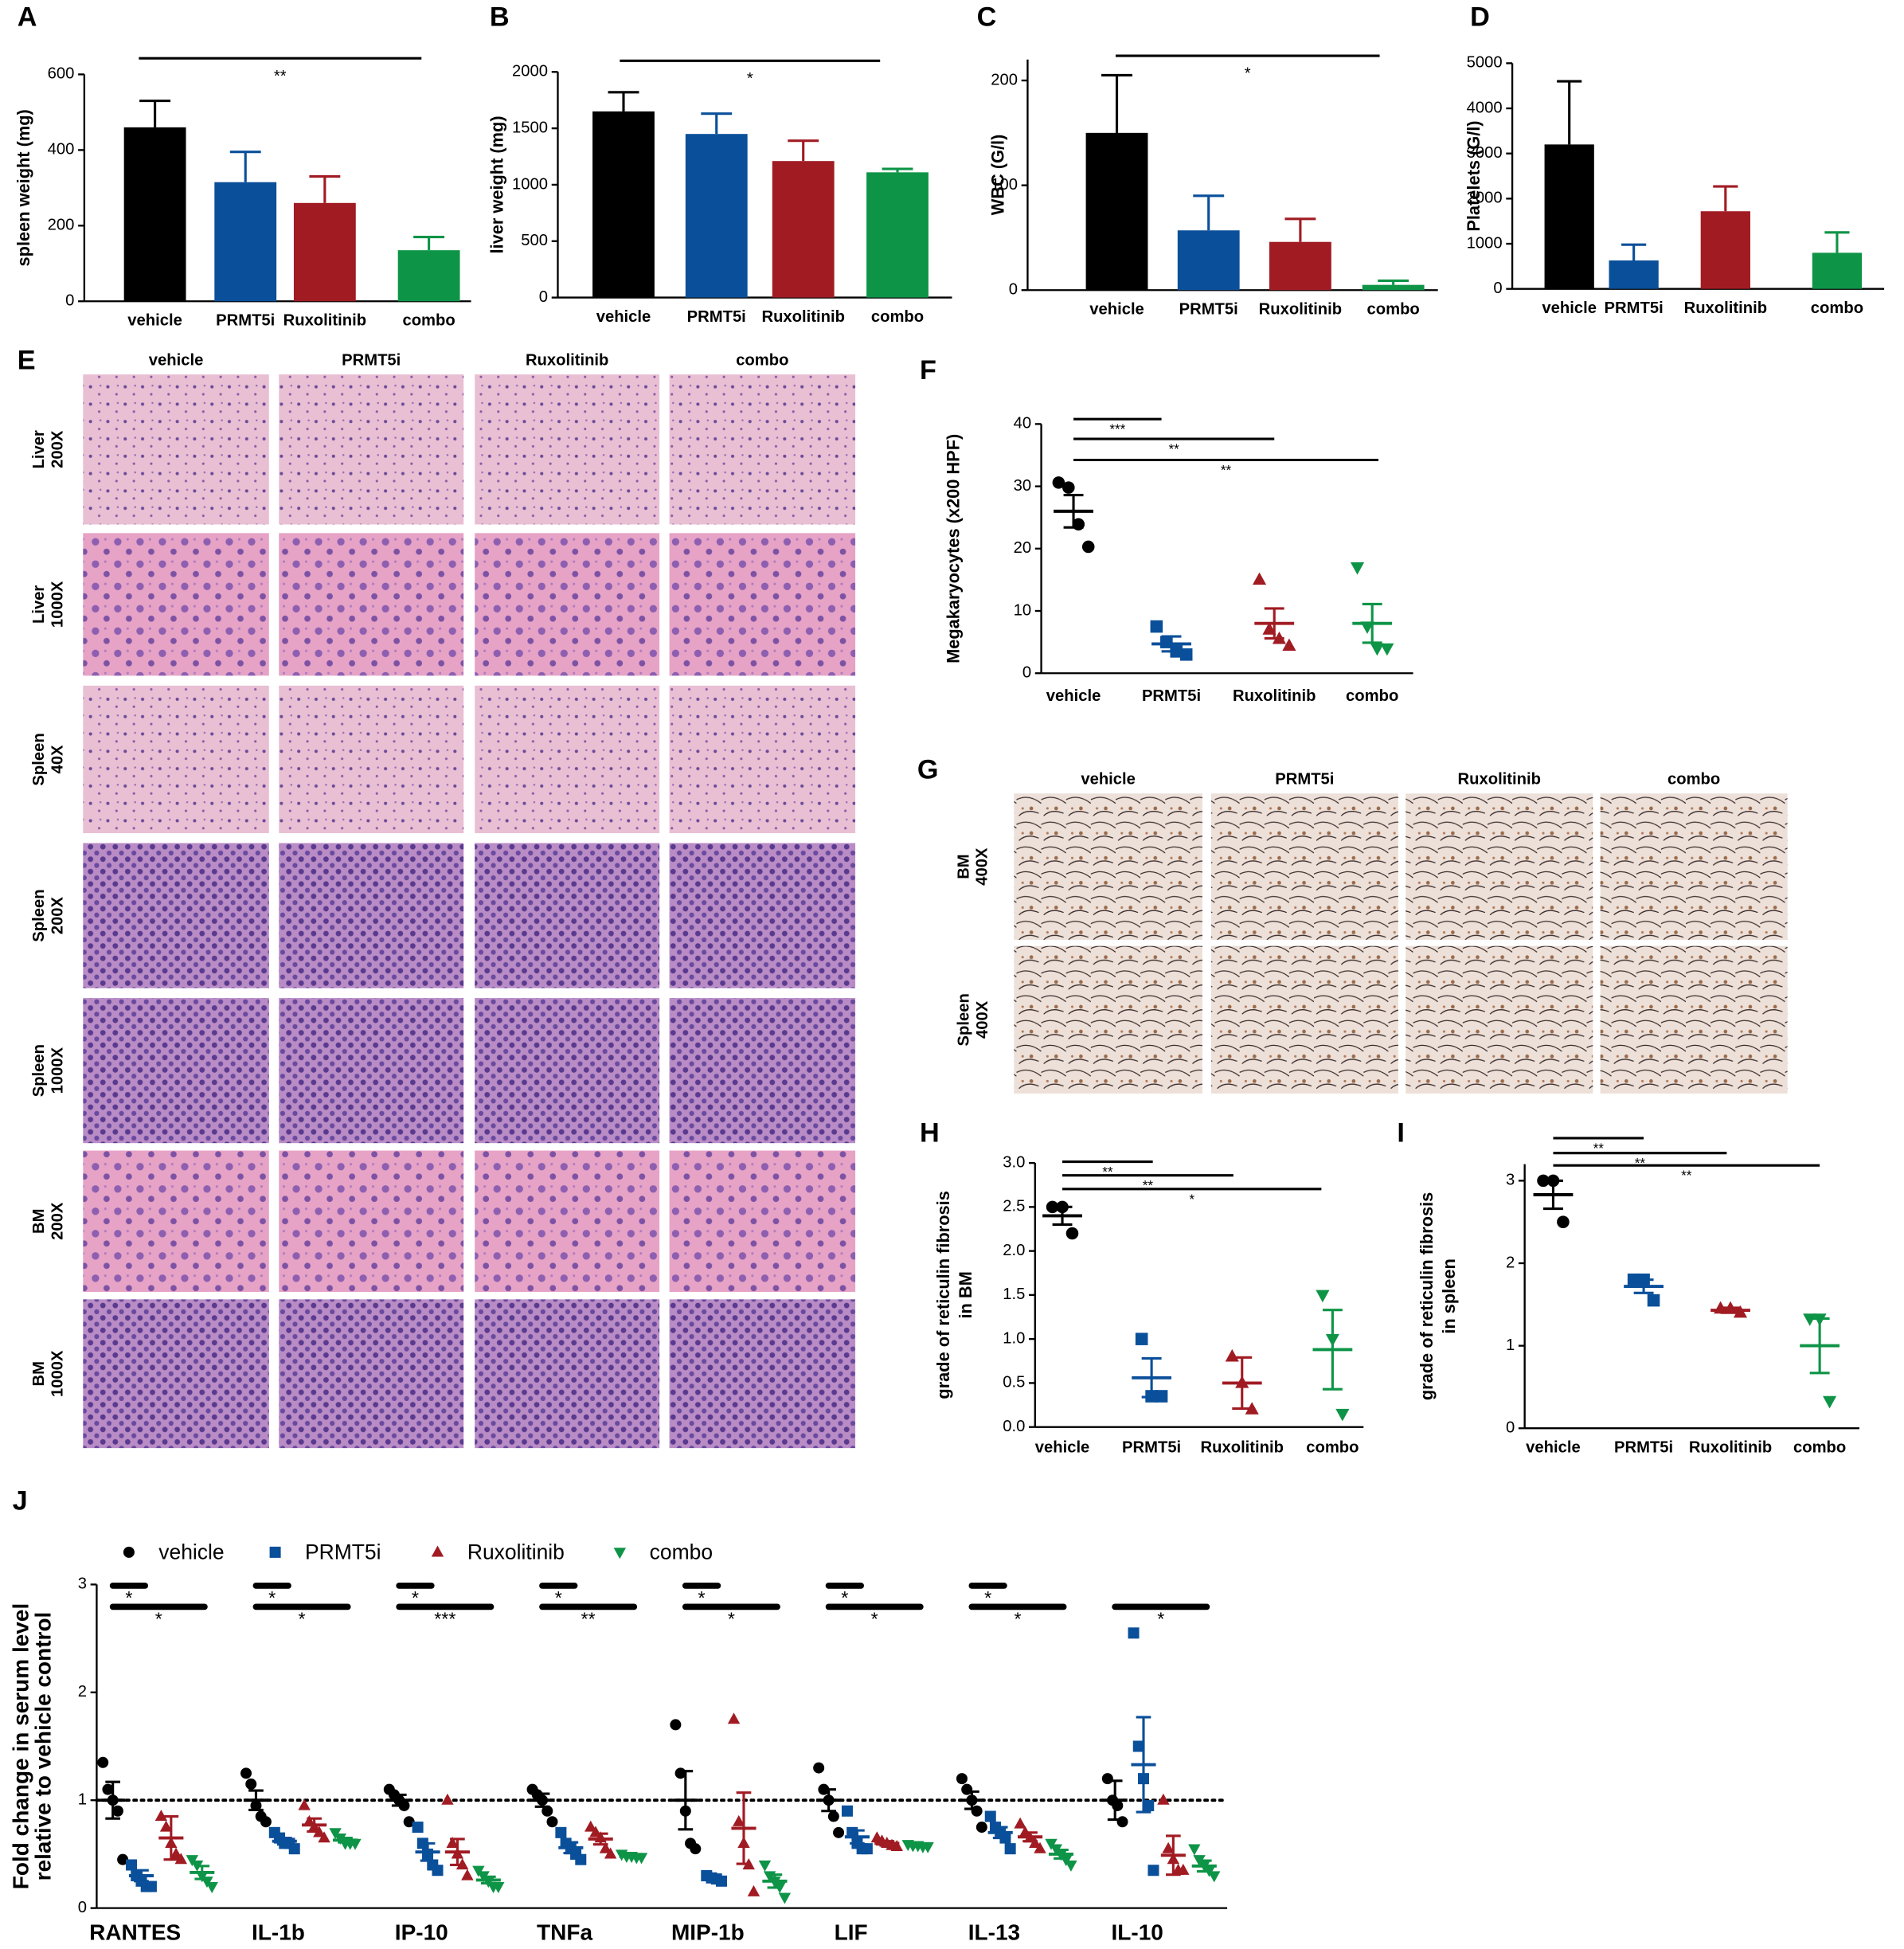 The width and height of the screenshot is (1904, 1949). What do you see at coordinates (437, 1551) in the screenshot?
I see `legend-marker` at bounding box center [437, 1551].